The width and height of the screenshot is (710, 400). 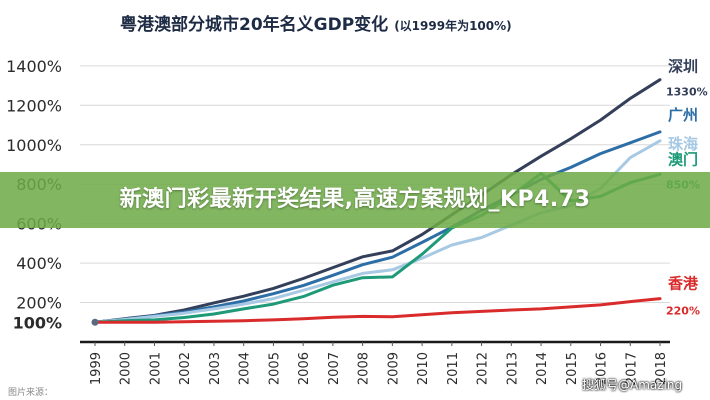 I want to click on chart-subtitle: (以1999年为100%), so click(x=453, y=26).